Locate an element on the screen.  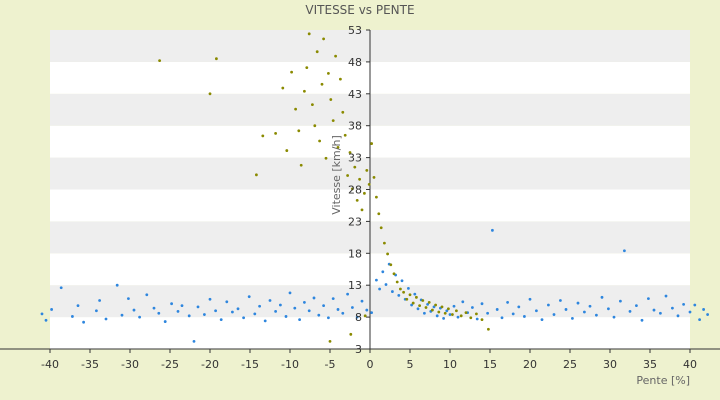
x-tick-label: 5 is located at coordinates (410, 364).